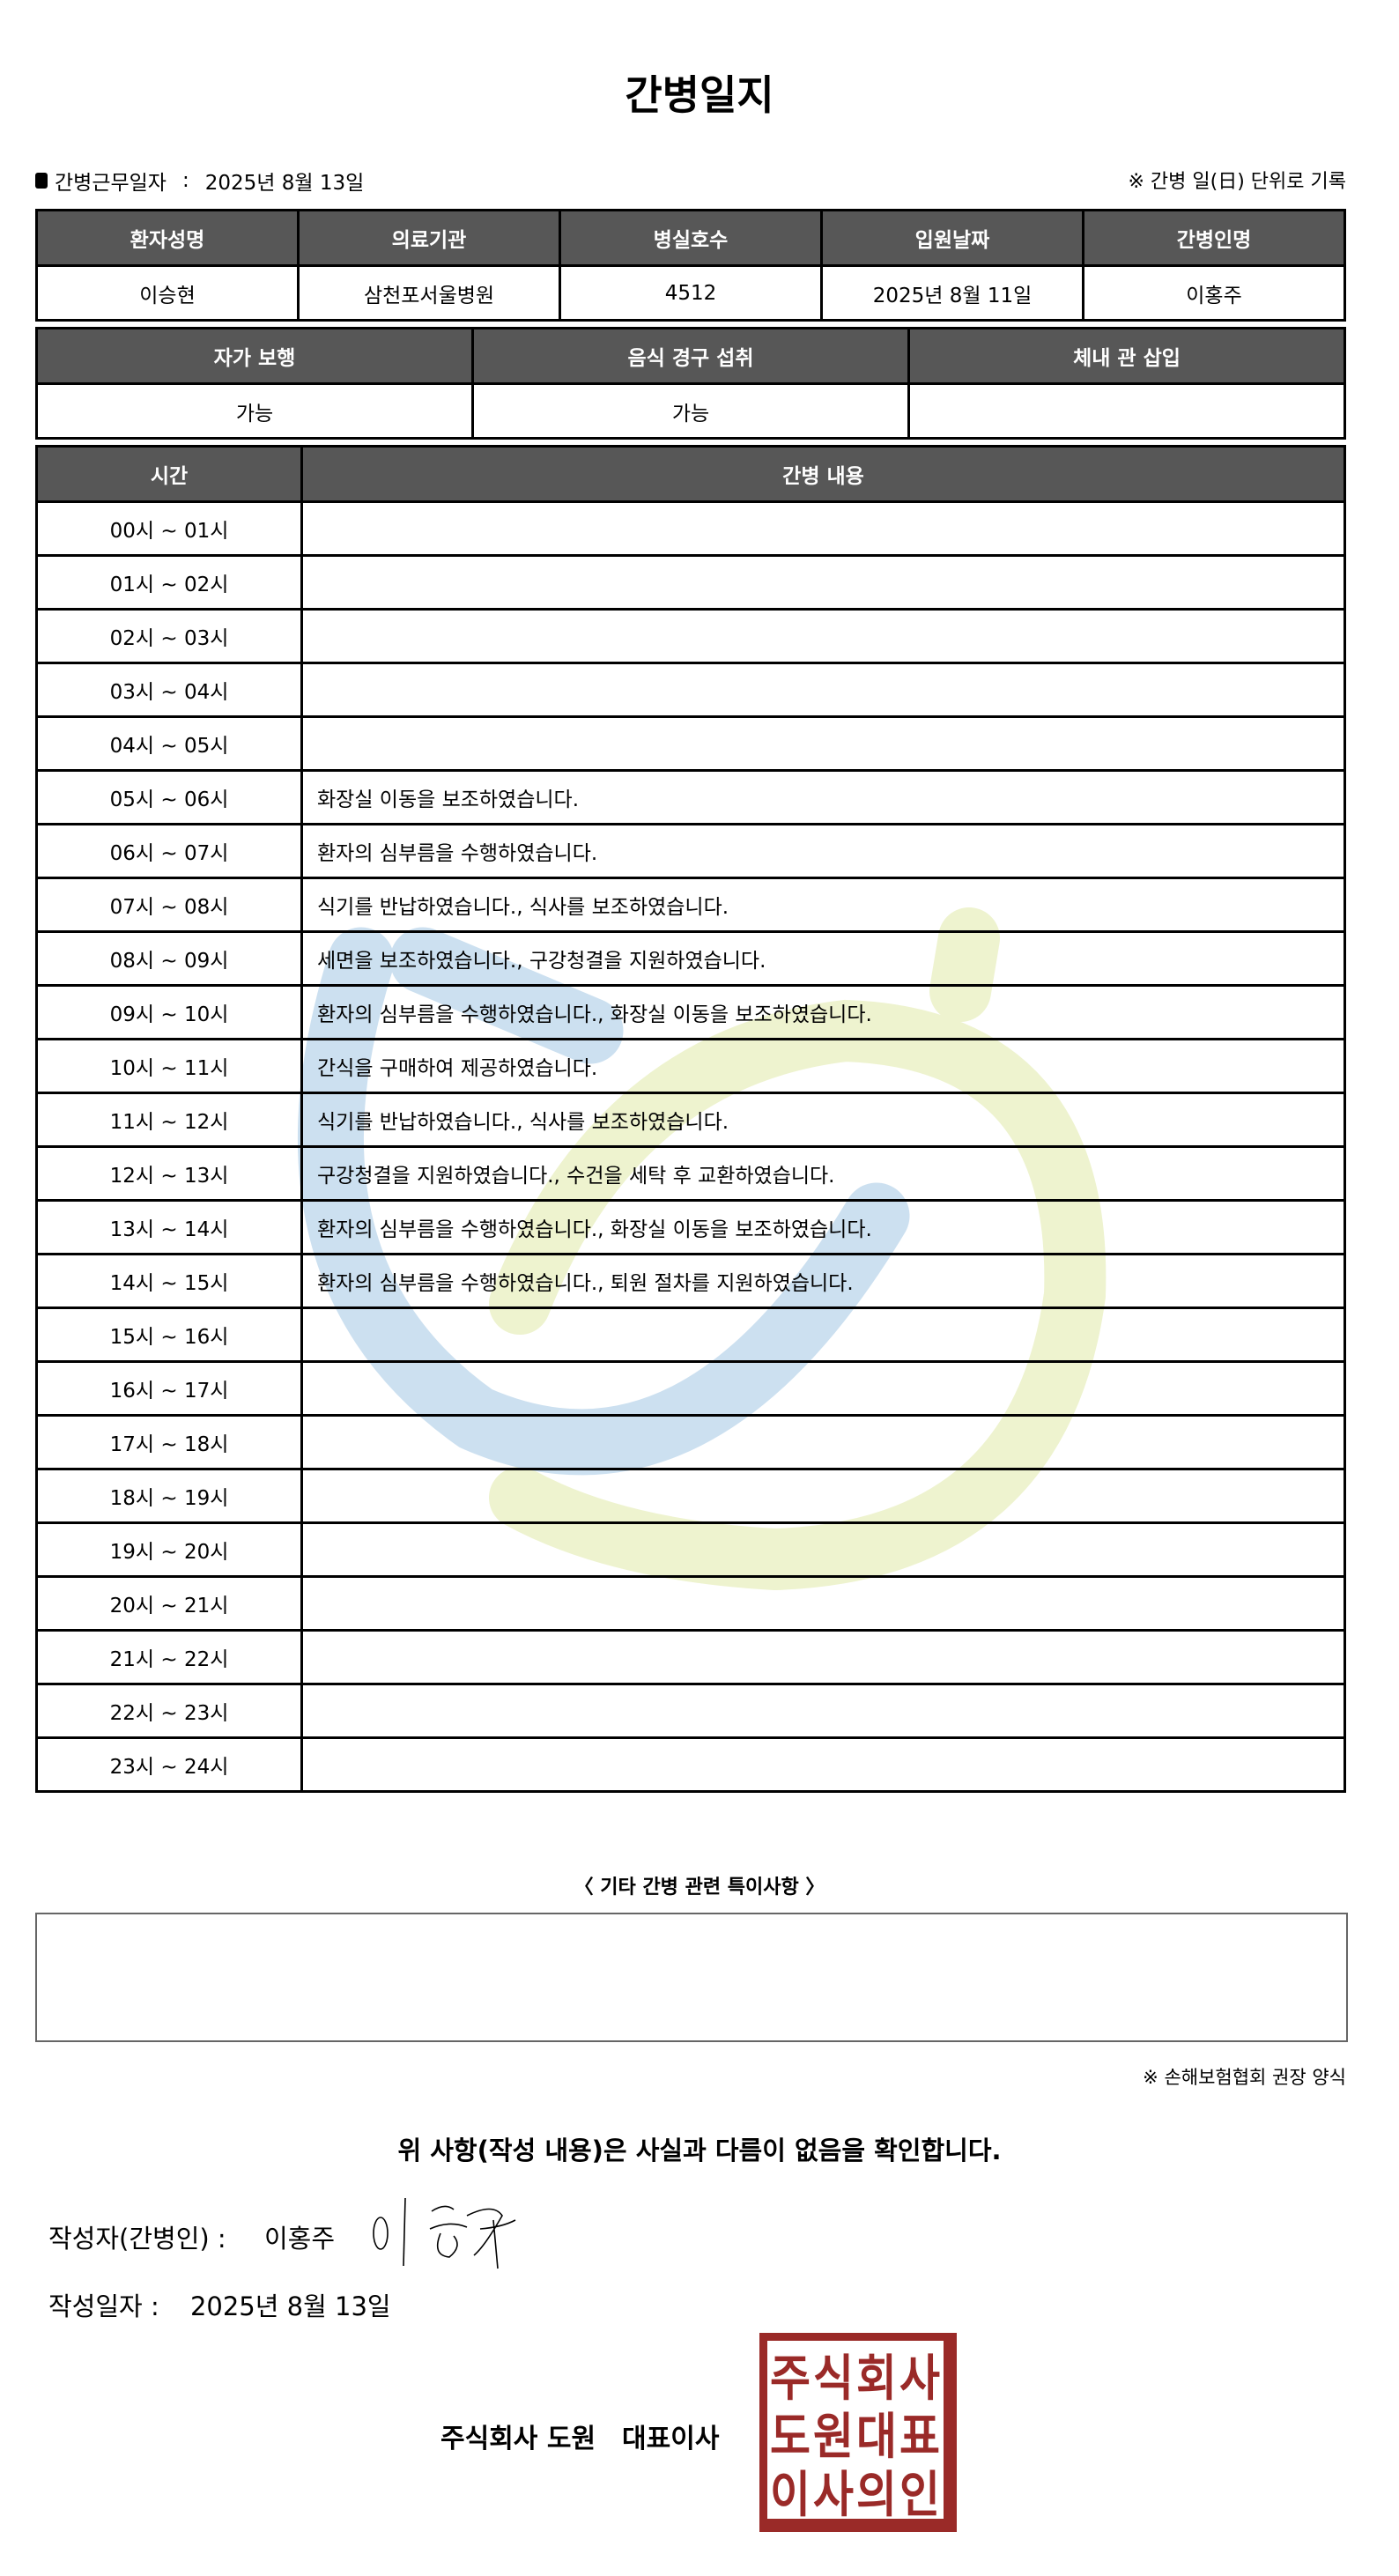 The image size is (1399, 2576). What do you see at coordinates (169, 1120) in the screenshot?
I see `log-time: 11시 ~ 12시` at bounding box center [169, 1120].